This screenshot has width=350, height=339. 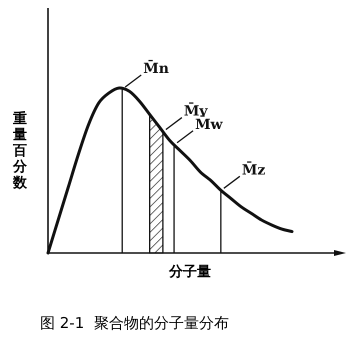 I want to click on y-axis-title: 重量百分数, so click(x=20, y=151).